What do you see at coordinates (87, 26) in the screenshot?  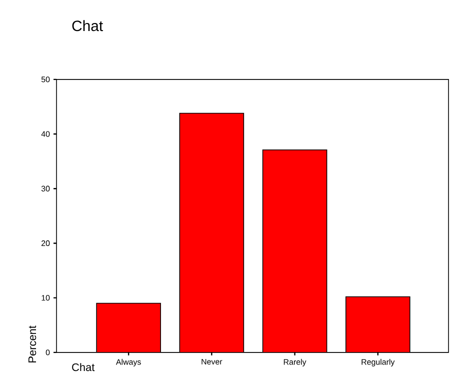 I see `chart-title: Chat` at bounding box center [87, 26].